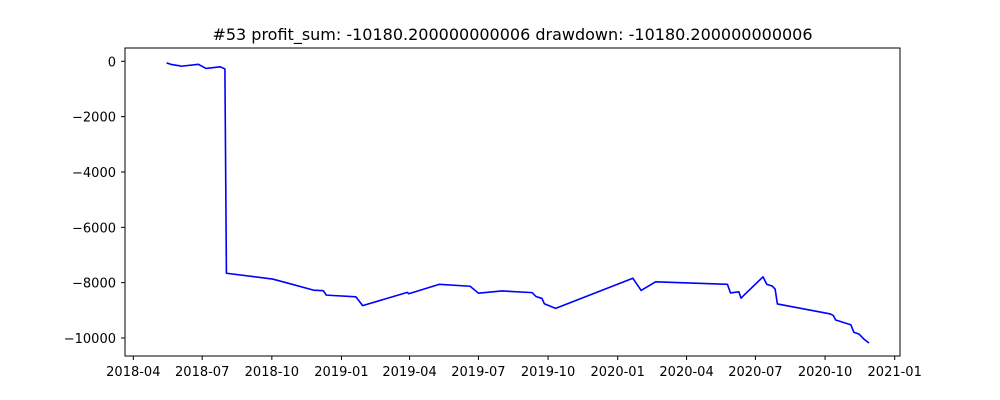 The image size is (1000, 400). Describe the element at coordinates (478, 372) in the screenshot. I see `x-tick-label: 2019-07` at that location.